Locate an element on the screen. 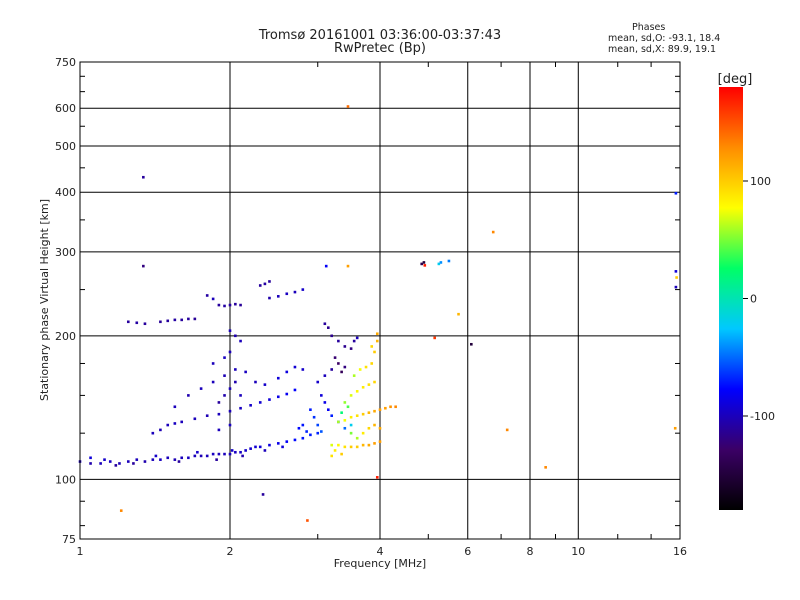 The height and width of the screenshot is (600, 800). chart-title: Tromsø 20161001 03:36:00-03:37:43 is located at coordinates (380, 35).